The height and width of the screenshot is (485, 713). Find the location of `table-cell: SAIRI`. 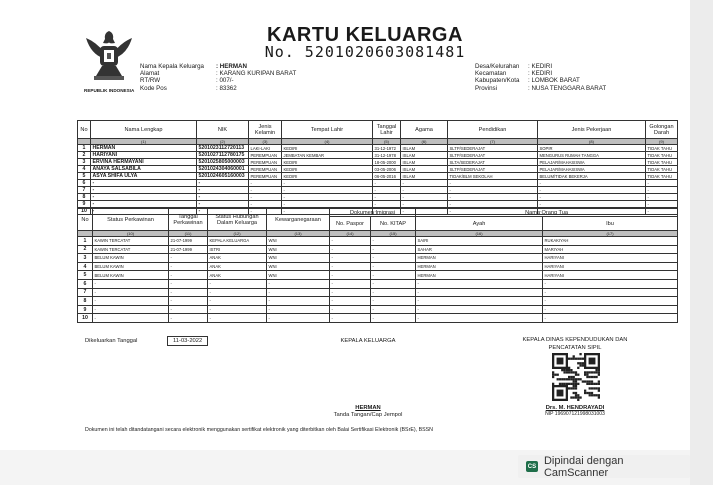

table-cell: SAIRI is located at coordinates (479, 241).